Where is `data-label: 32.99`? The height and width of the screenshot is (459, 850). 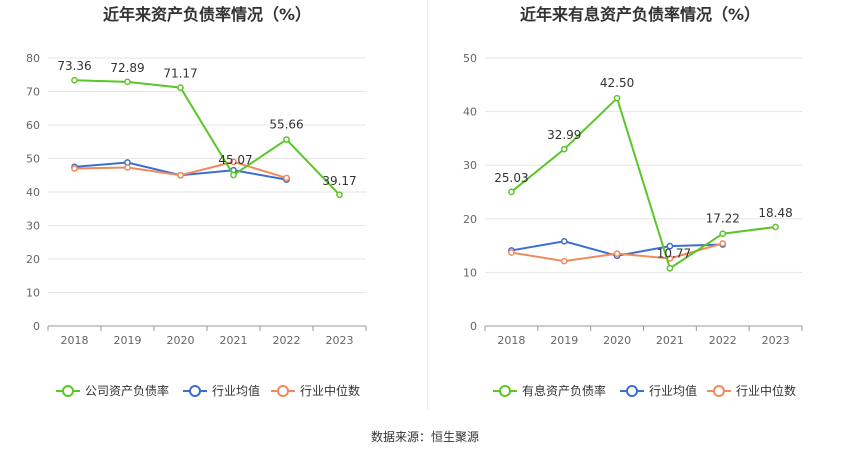
data-label: 32.99 is located at coordinates (564, 135).